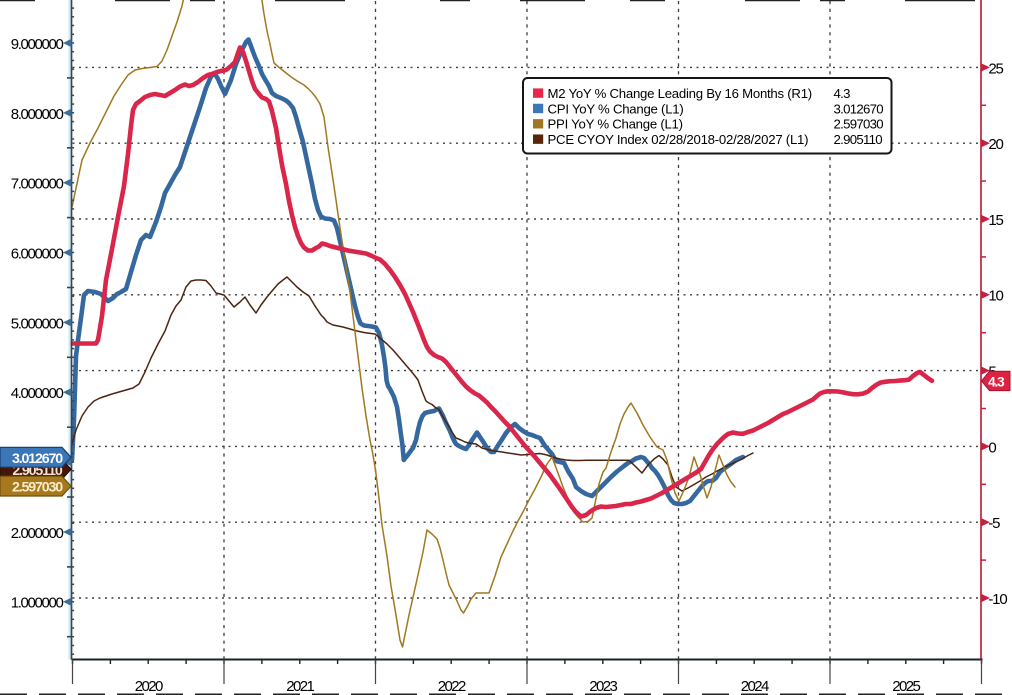 This screenshot has height=695, width=1012. Describe the element at coordinates (995, 296) in the screenshot. I see `svg-text: 10` at that location.